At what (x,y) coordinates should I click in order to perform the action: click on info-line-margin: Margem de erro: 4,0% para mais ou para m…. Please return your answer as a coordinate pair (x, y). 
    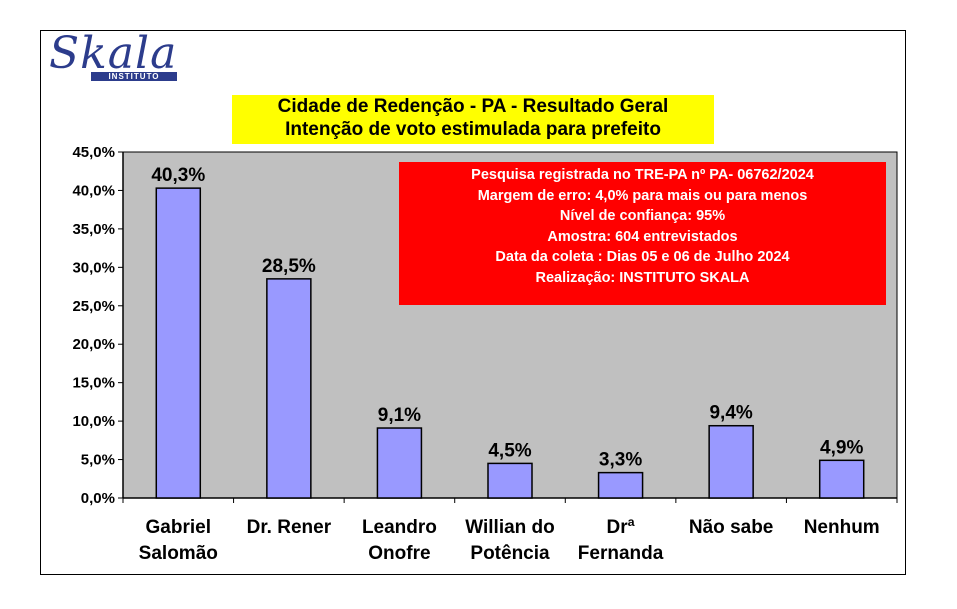
    Looking at the image, I should click on (642, 195).